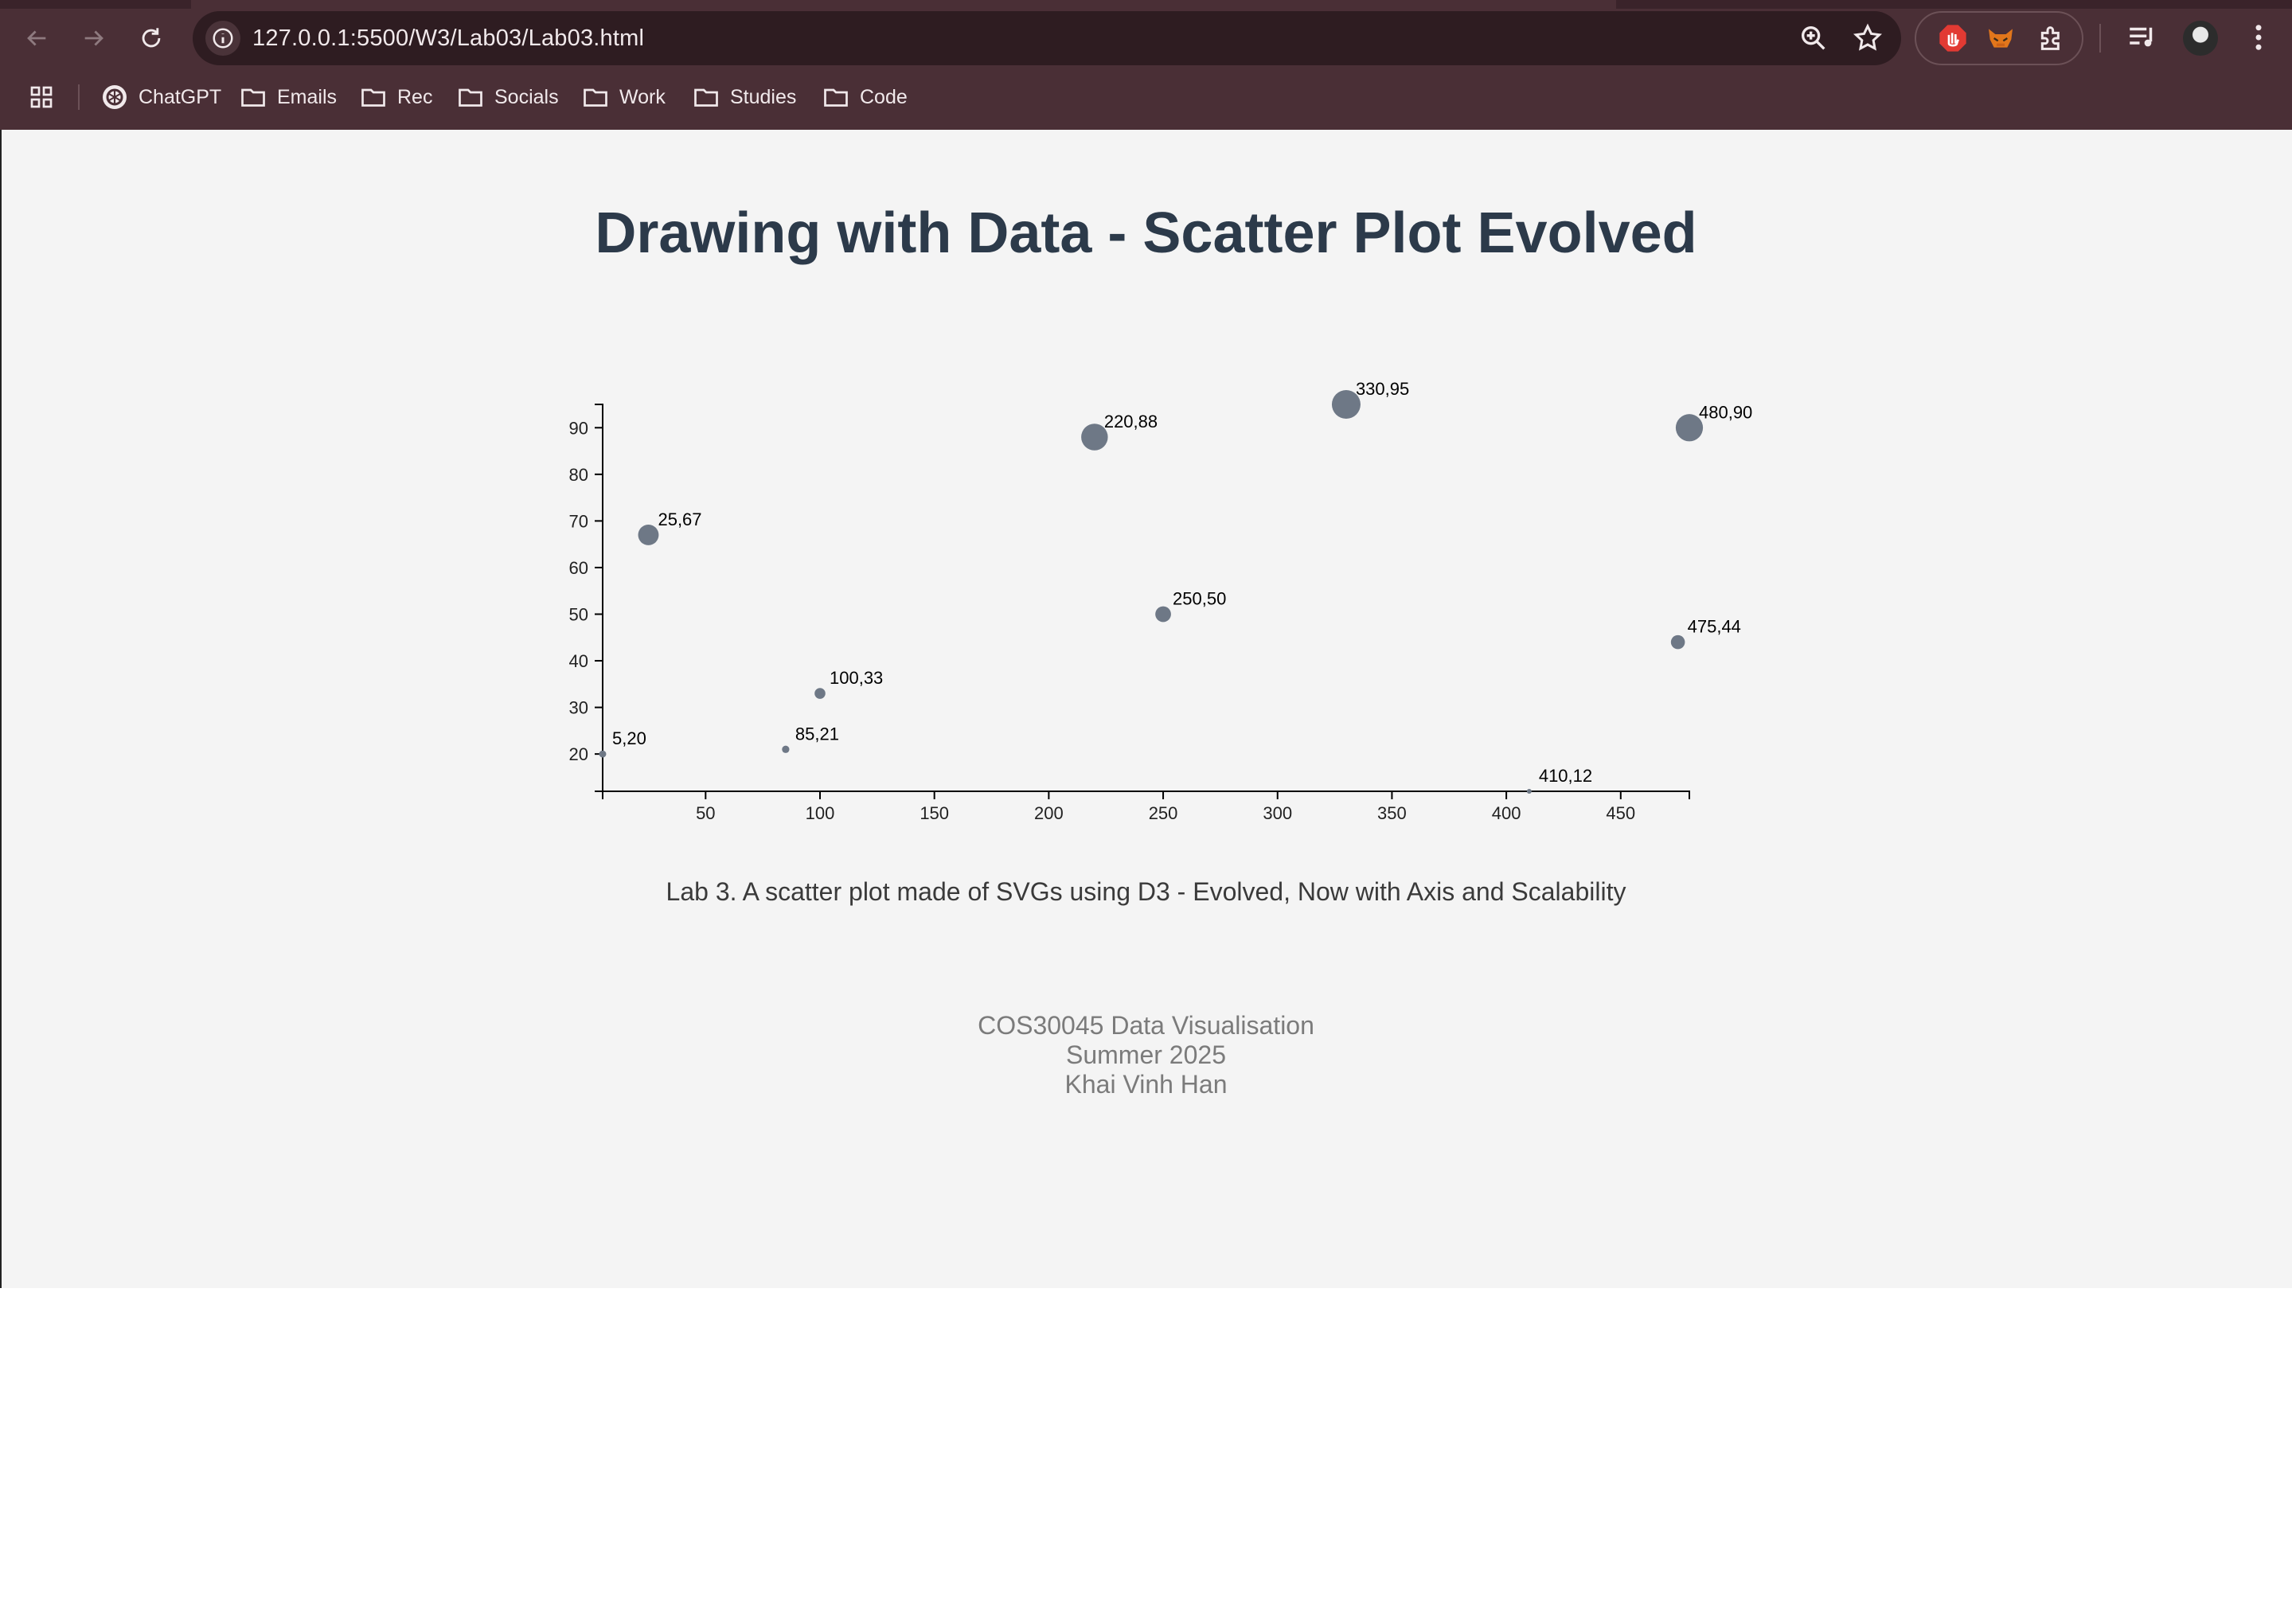  Describe the element at coordinates (449, 38) in the screenshot. I see `url-text: 127.0.0.1:5500/W3/Lab03/Lab03.html` at that location.